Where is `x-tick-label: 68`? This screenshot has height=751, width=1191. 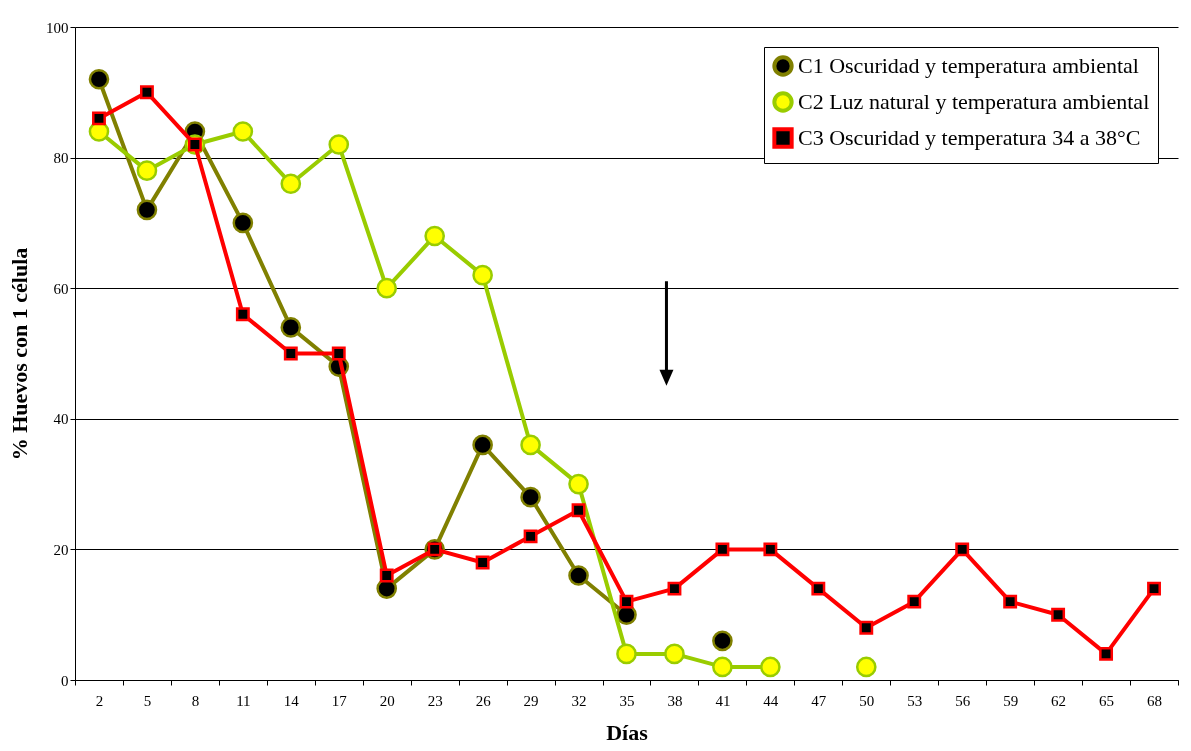 x-tick-label: 68 is located at coordinates (1155, 700).